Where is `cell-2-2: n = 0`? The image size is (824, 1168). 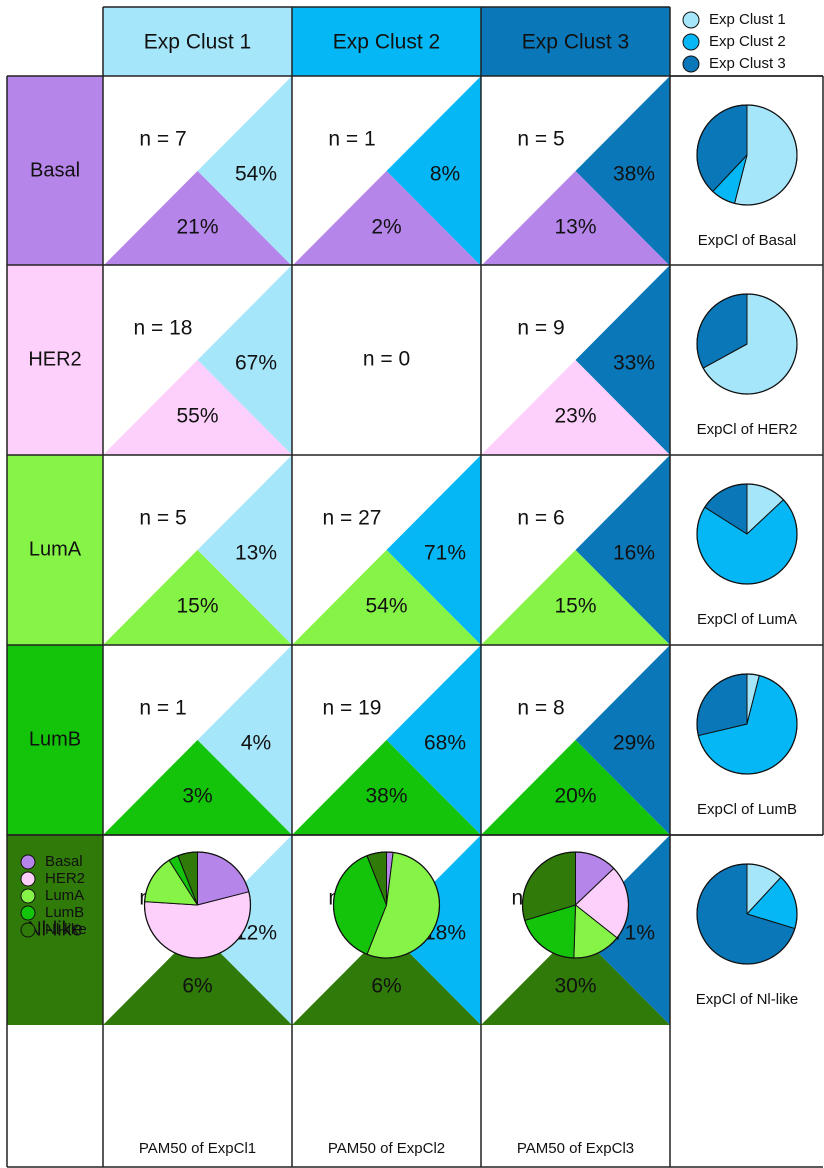
cell-2-2: n = 0 is located at coordinates (386, 360).